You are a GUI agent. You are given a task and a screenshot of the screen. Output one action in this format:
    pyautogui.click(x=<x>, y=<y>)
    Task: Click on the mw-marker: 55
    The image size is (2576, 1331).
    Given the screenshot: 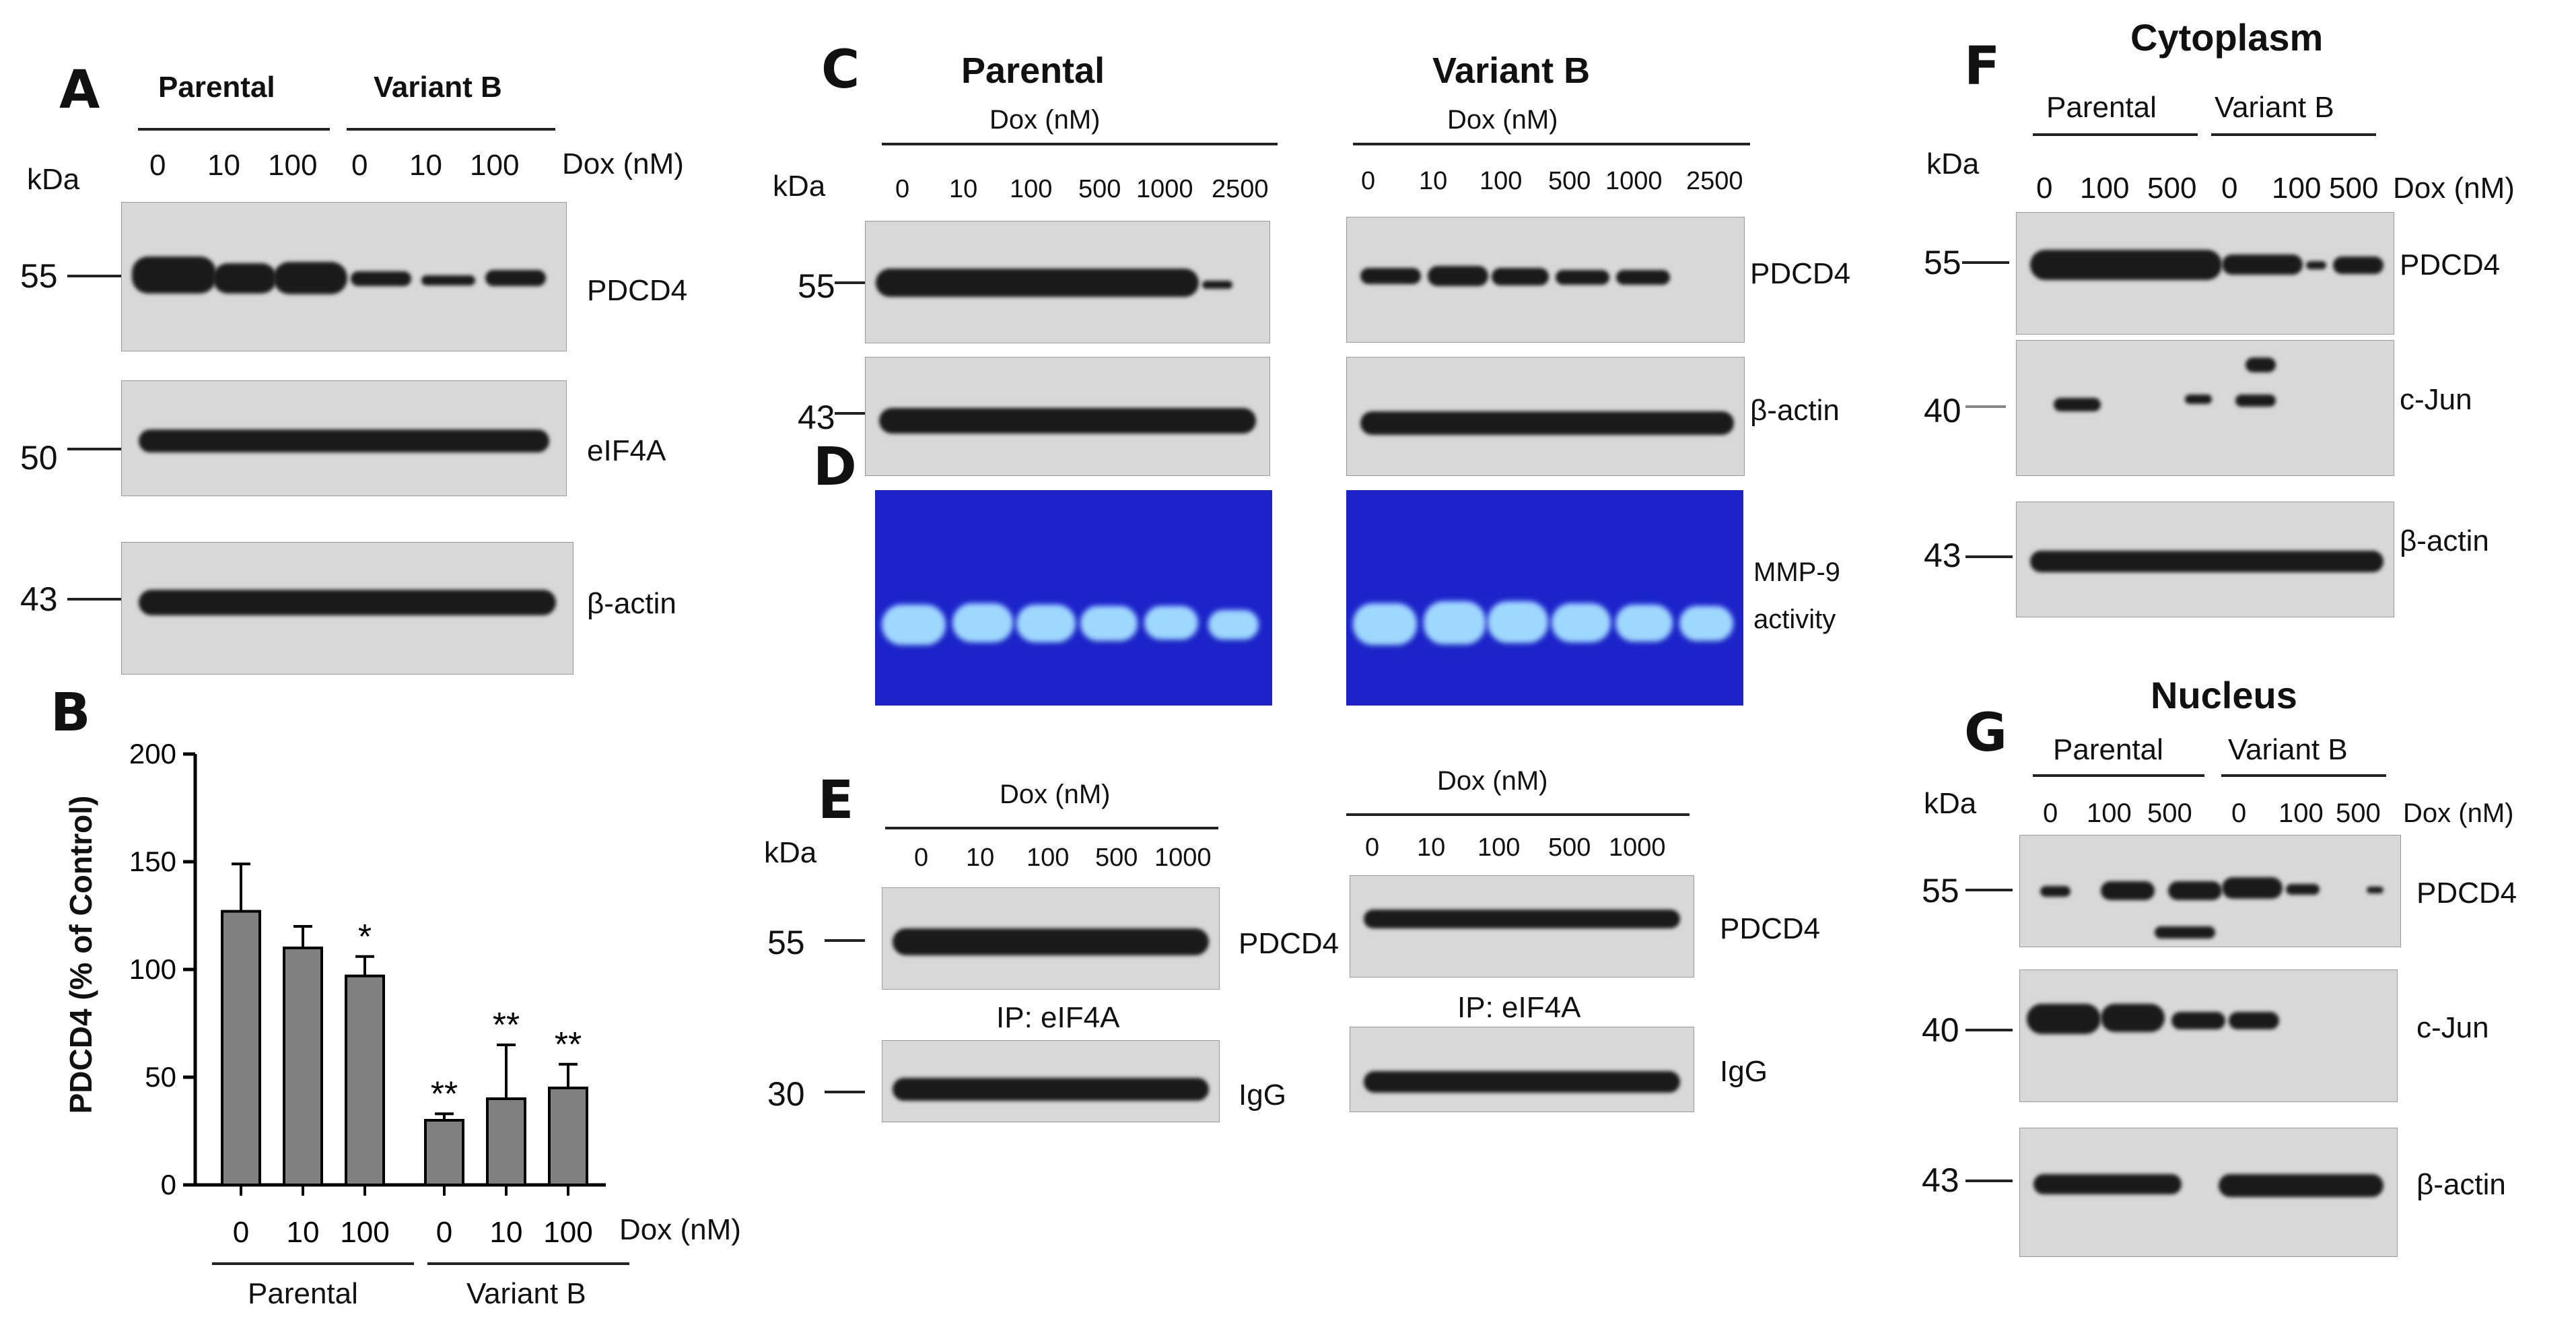 What is the action you would take?
    pyautogui.click(x=39, y=276)
    